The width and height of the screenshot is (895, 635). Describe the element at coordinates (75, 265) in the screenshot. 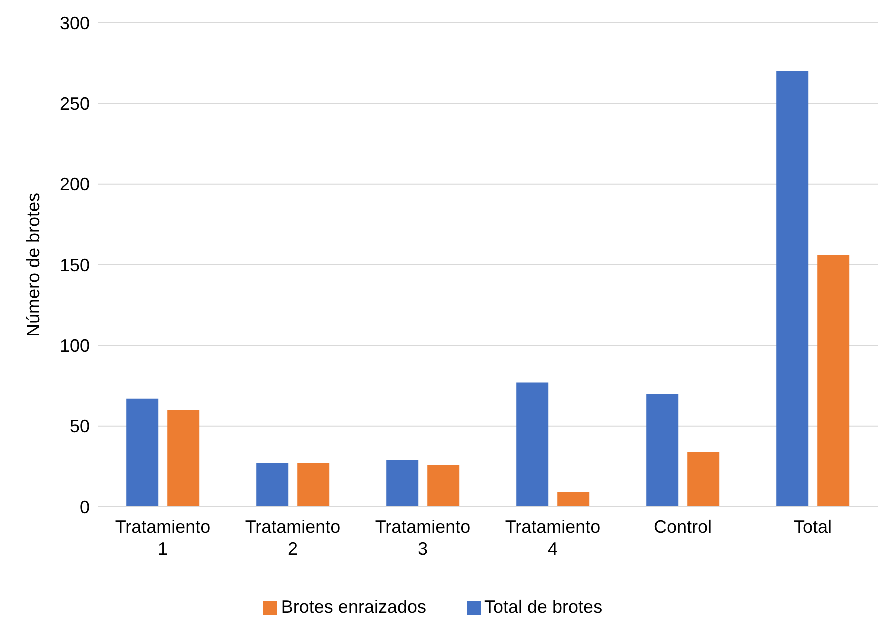

I see `y-tick-label: 150` at that location.